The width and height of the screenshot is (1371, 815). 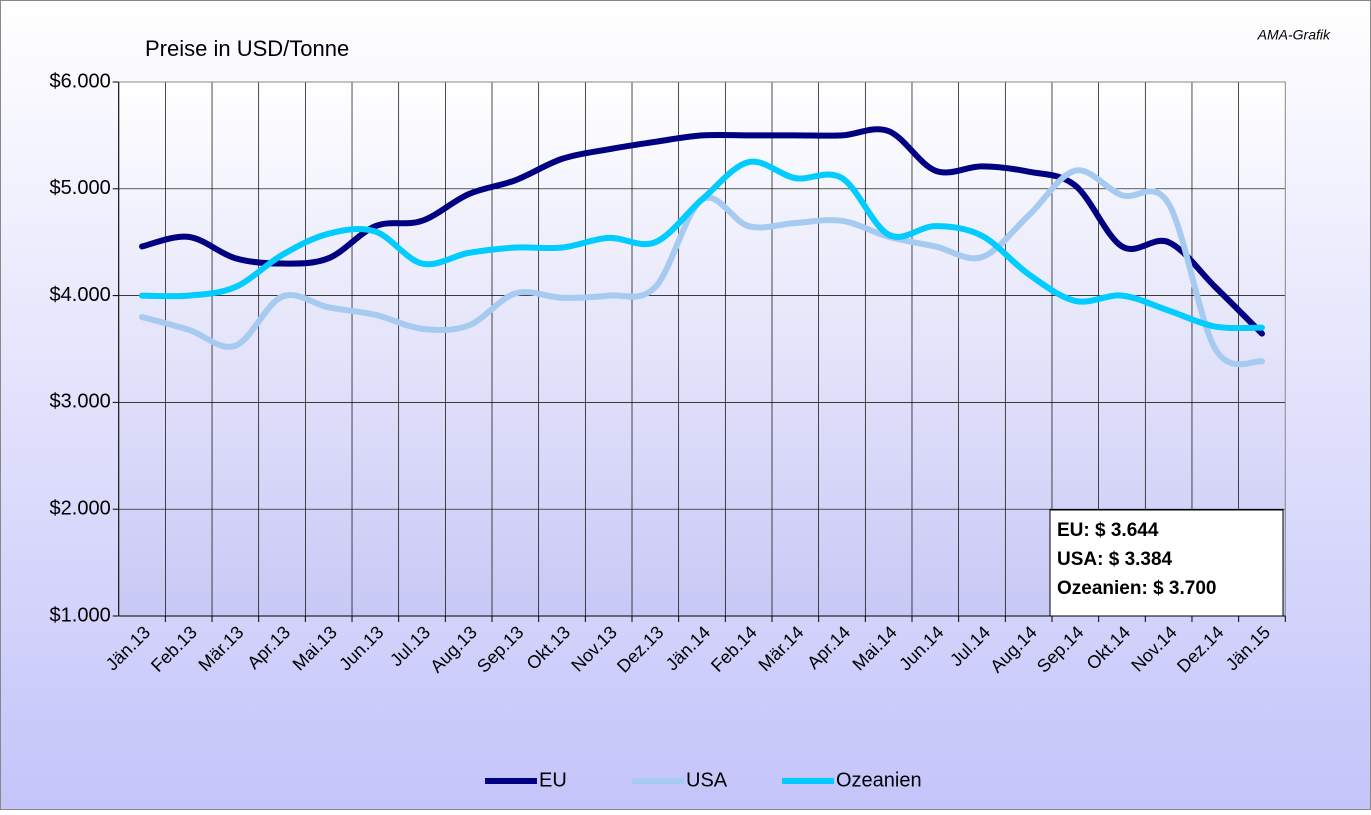 I want to click on y-tick-label: $1.000, so click(x=80, y=615).